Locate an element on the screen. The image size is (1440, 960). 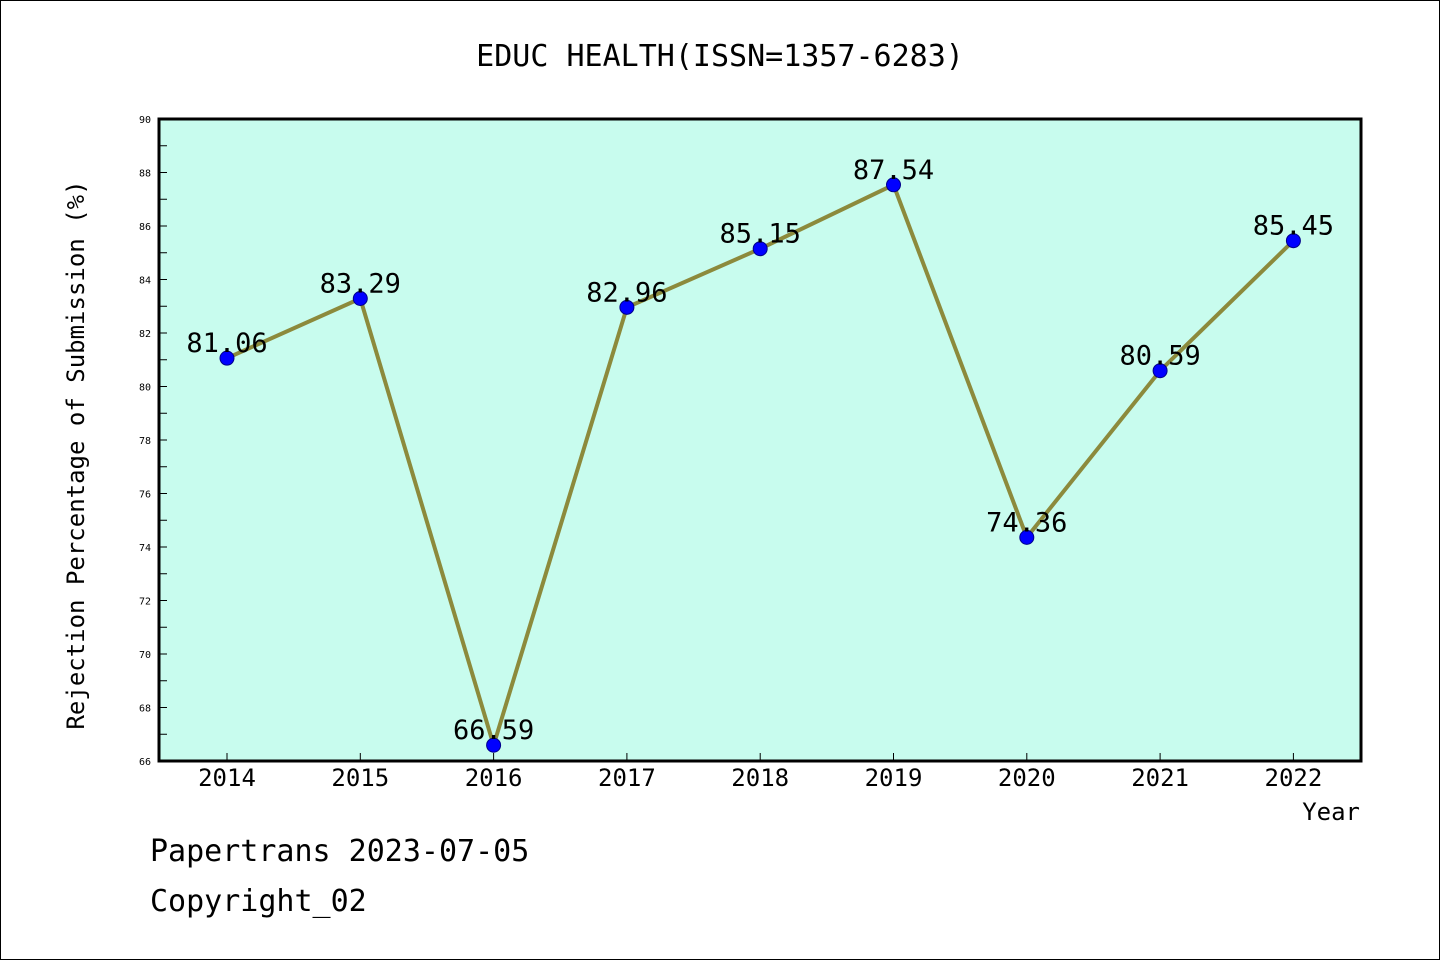
y-tick-label: 86 is located at coordinates (145, 227).